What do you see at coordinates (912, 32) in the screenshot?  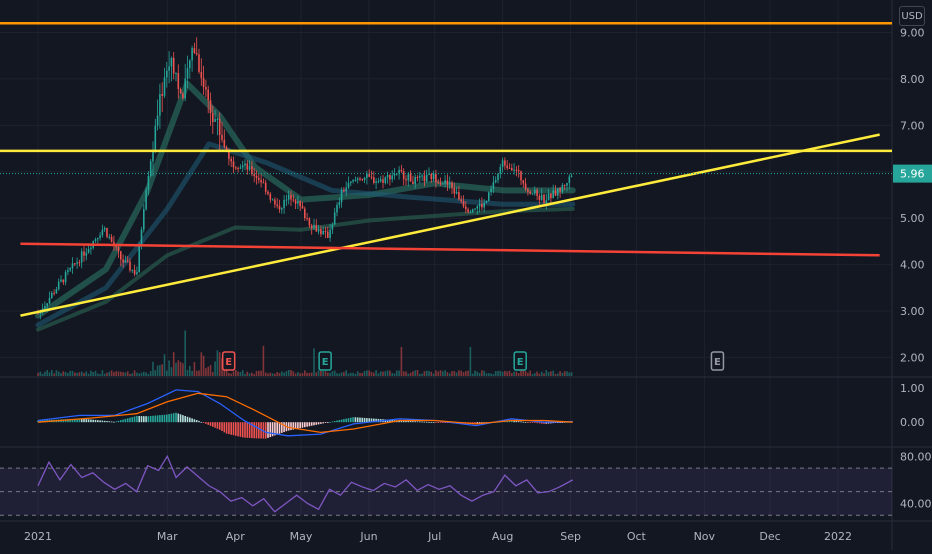 I see `price-tick-label: 9.00` at bounding box center [912, 32].